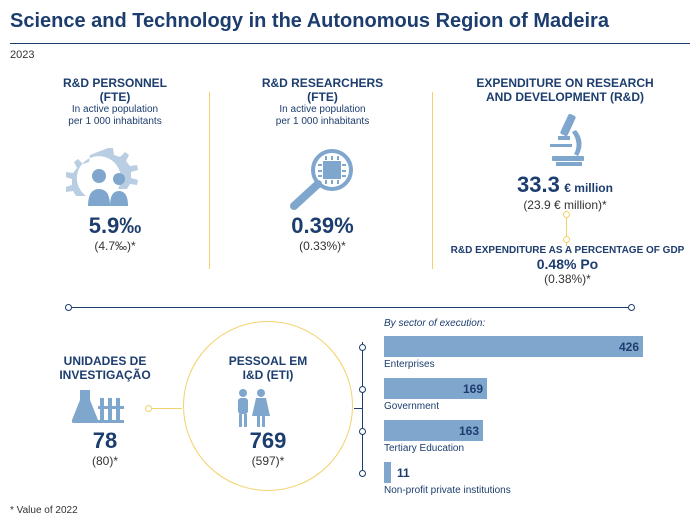 This screenshot has width=700, height=525. Describe the element at coordinates (105, 361) in the screenshot. I see `units-heading-1: UNIDADES DE` at that location.